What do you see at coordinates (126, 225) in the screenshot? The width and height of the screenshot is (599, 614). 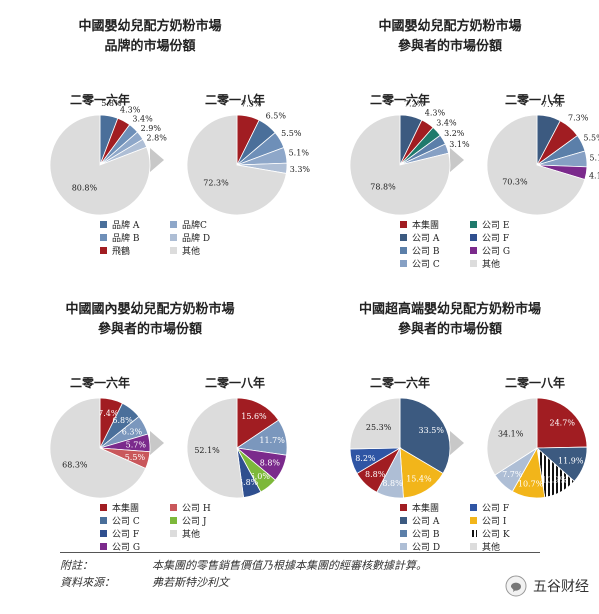 I see `legend-label: 品牌 A` at bounding box center [126, 225].